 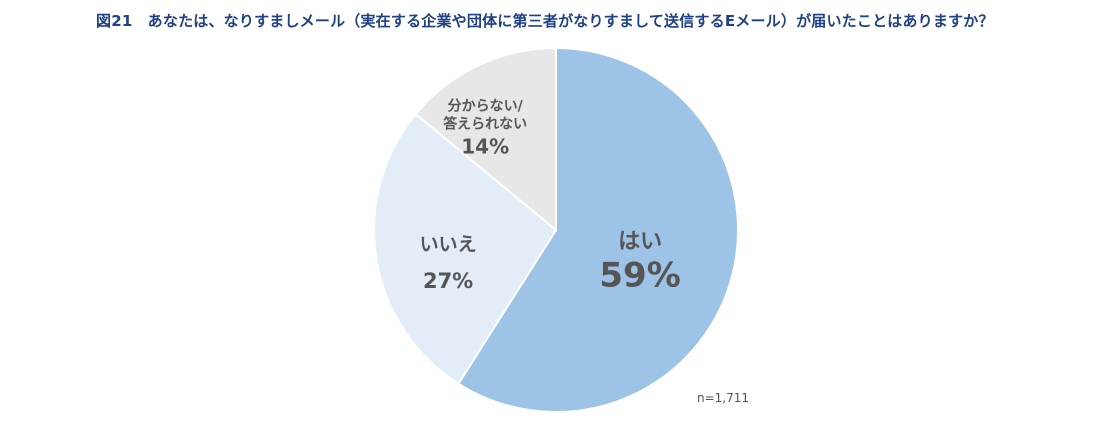 I want to click on slice-value-label: 59%, so click(x=639, y=276).